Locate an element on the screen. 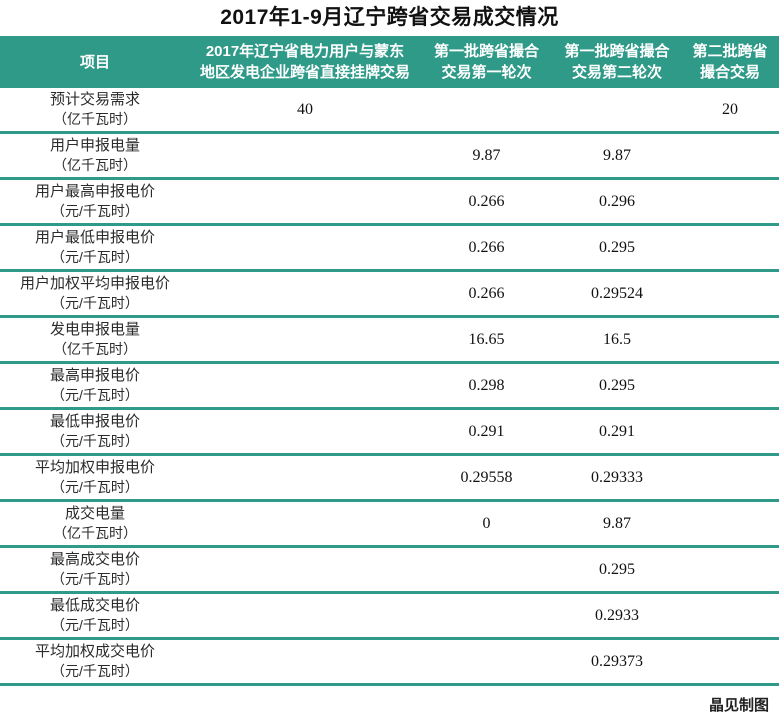  table-row: 最高成交电价 （元/千瓦时） 0.295 is located at coordinates (389, 569).